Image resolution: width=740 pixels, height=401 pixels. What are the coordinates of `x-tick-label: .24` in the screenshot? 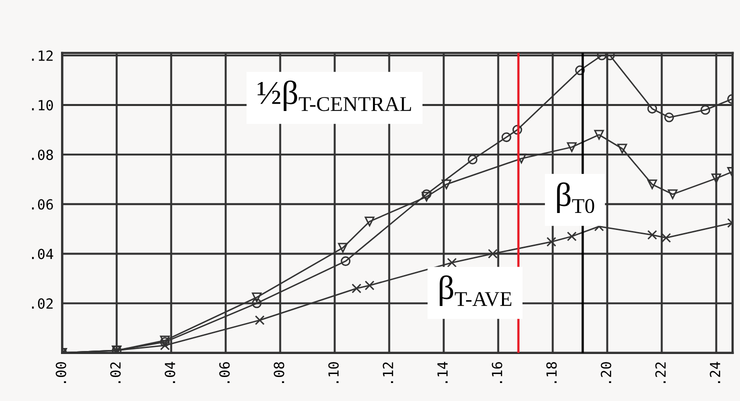 It's located at (715, 372).